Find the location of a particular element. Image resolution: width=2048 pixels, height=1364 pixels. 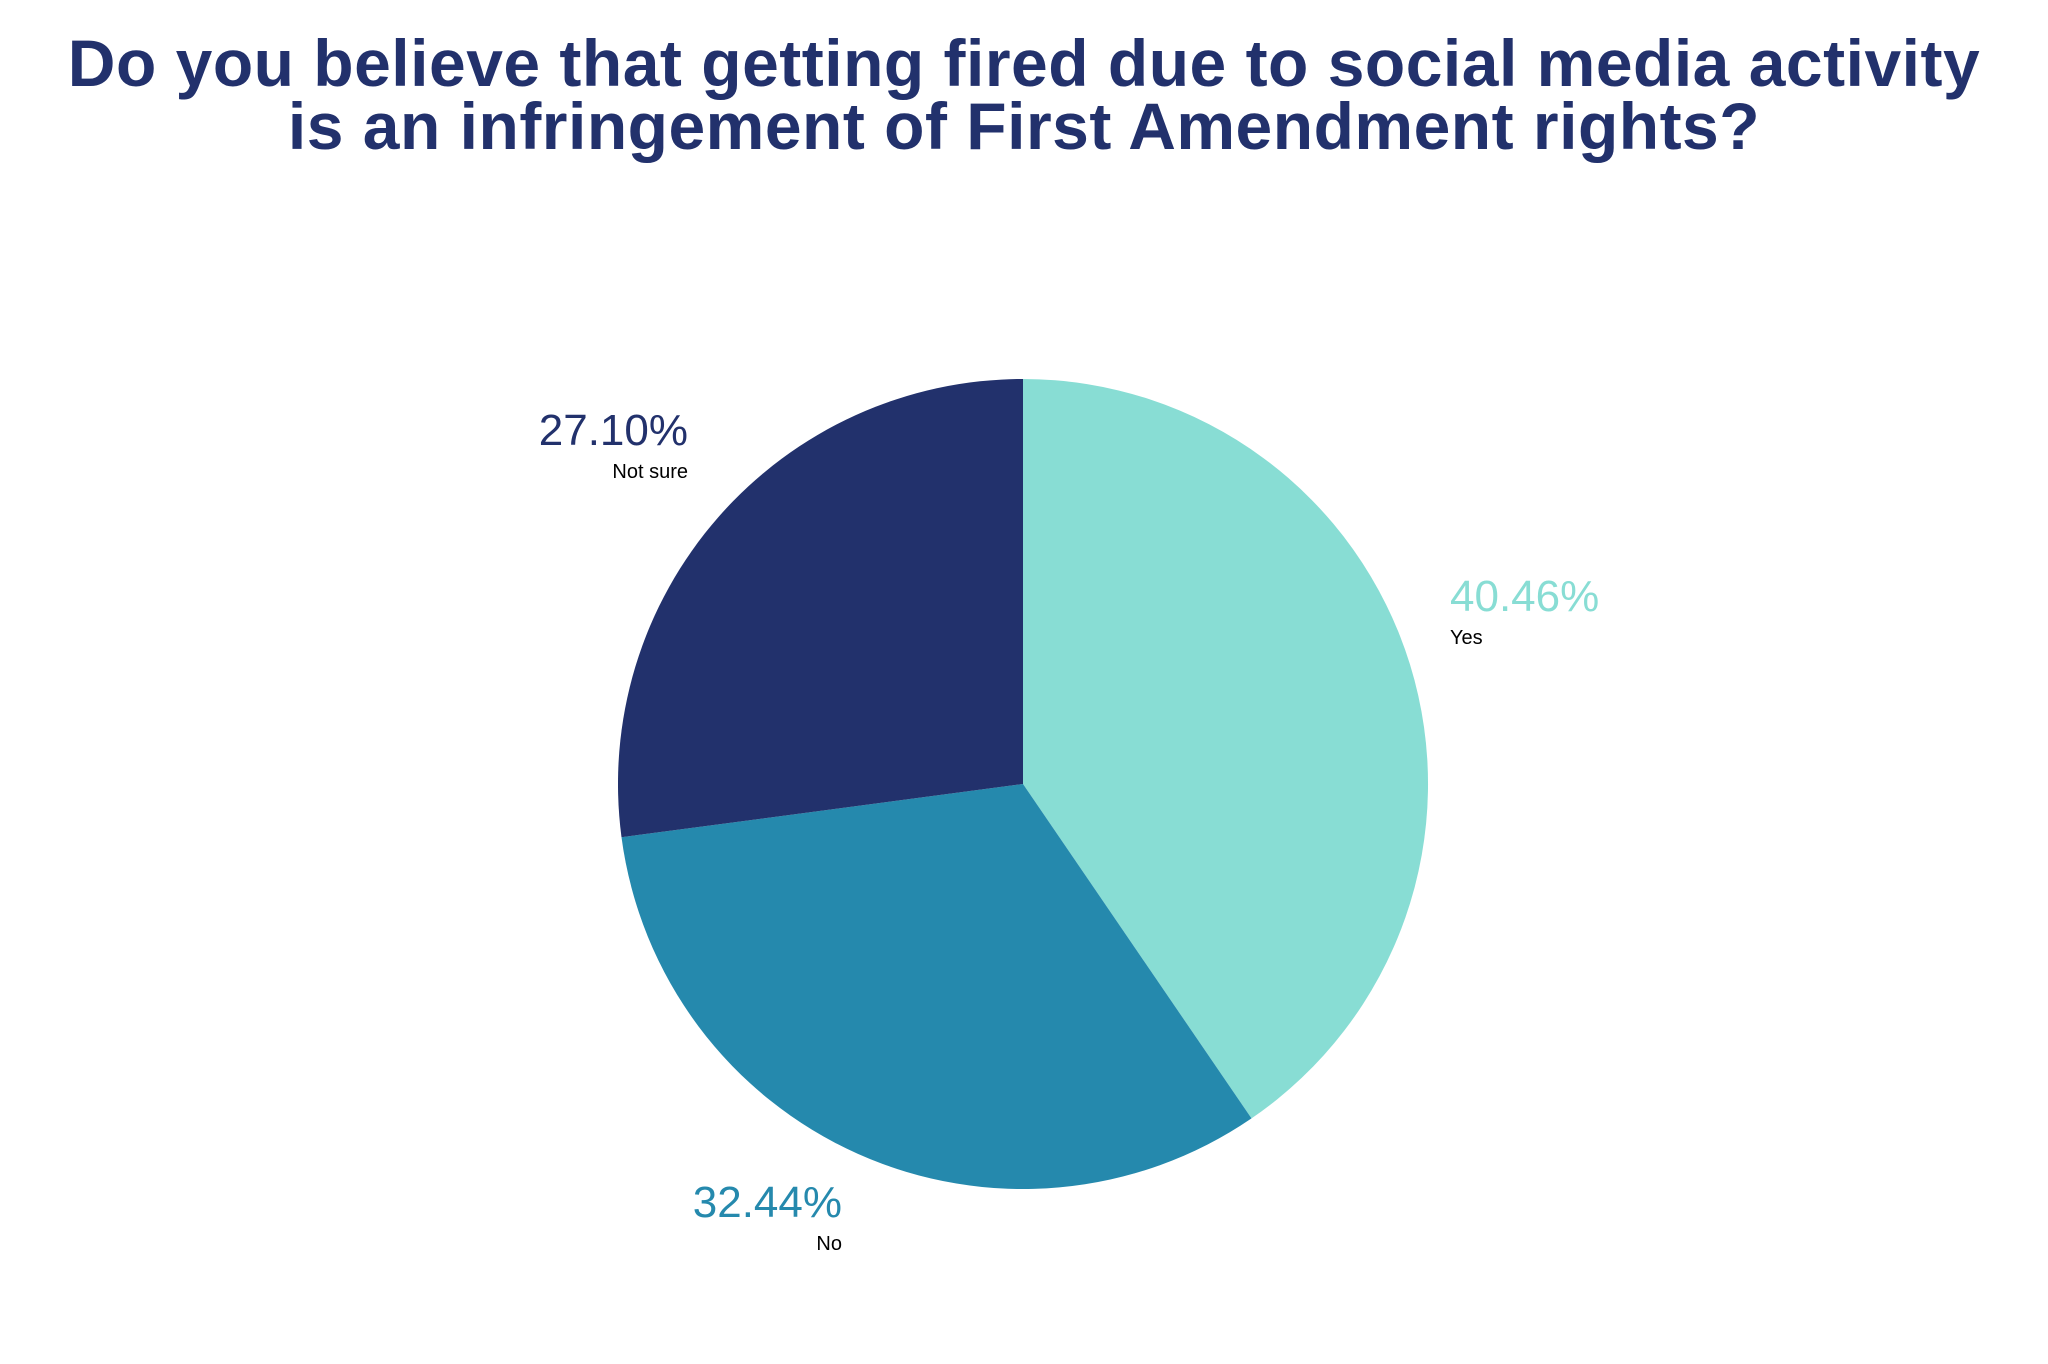

label-no-percent: 32.44% is located at coordinates (767, 1202).